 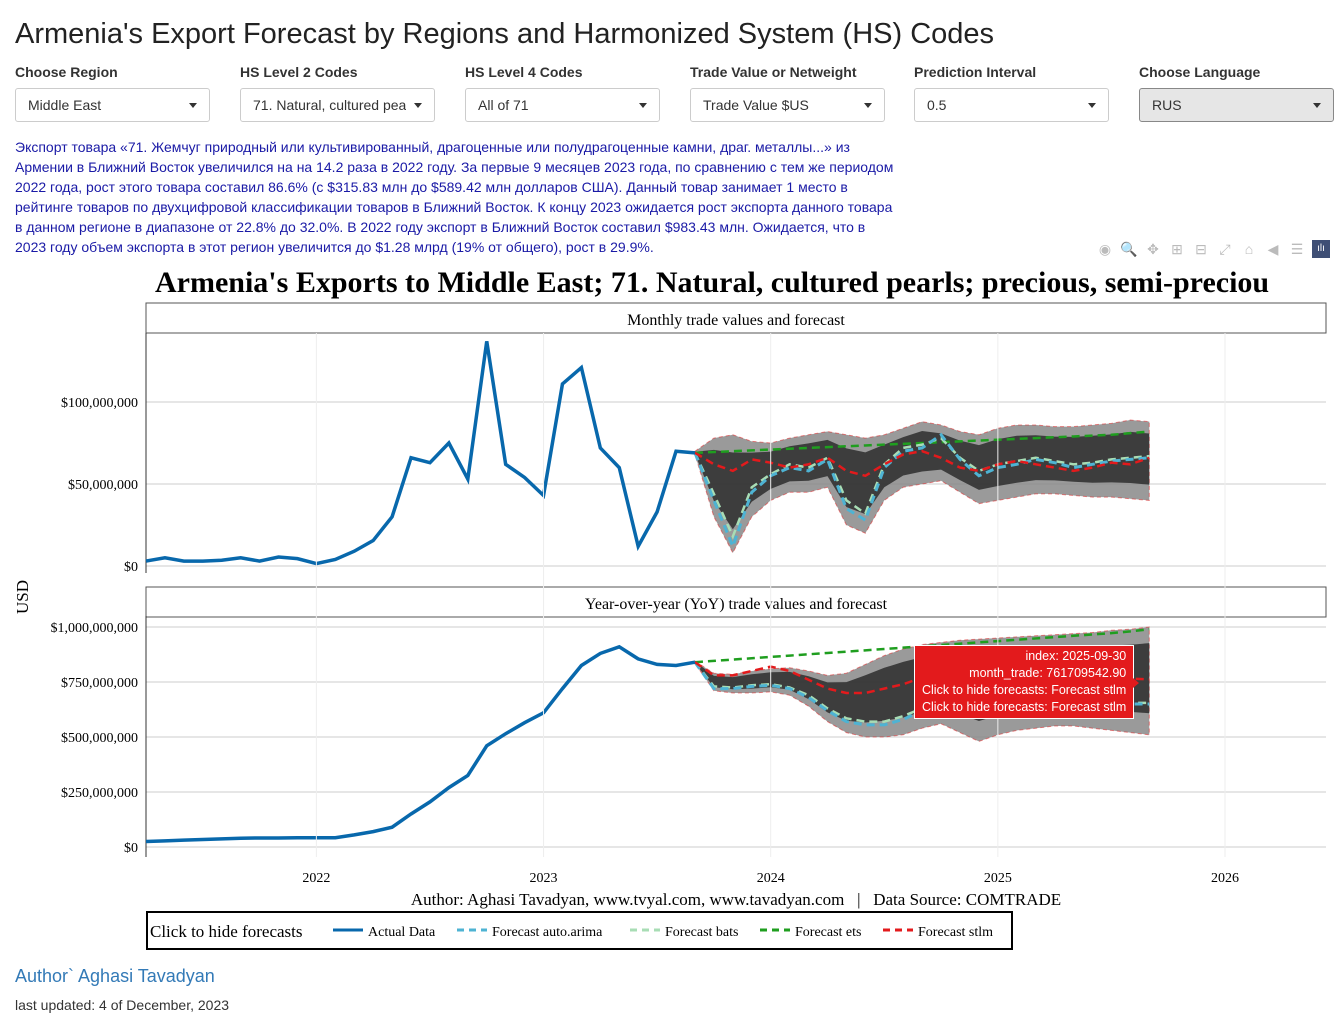 I want to click on hs4-select: All of 71, so click(x=562, y=105).